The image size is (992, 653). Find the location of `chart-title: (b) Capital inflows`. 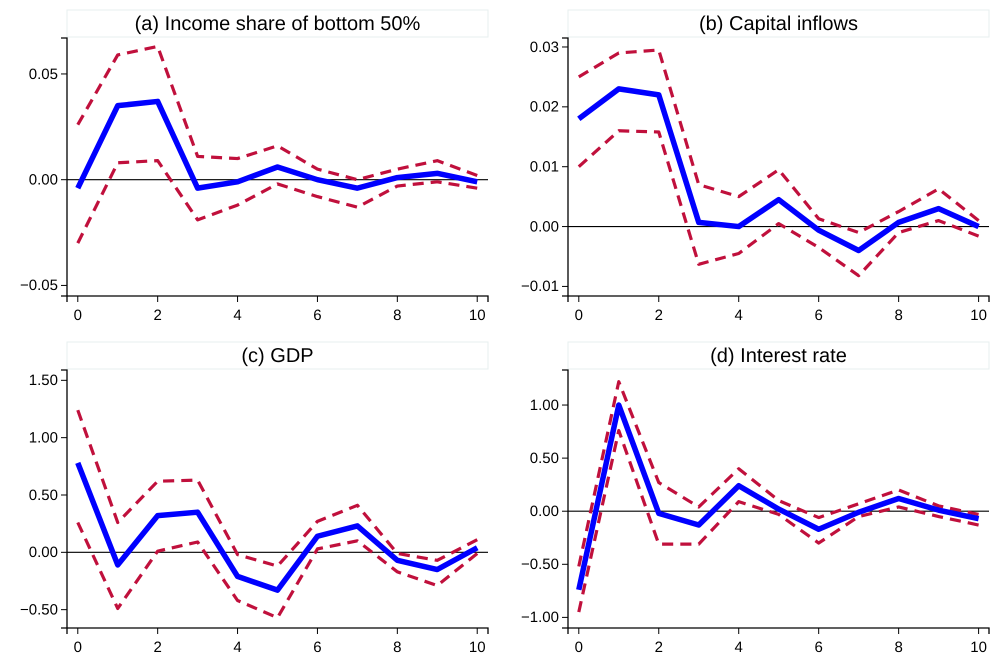

chart-title: (b) Capital inflows is located at coordinates (778, 24).